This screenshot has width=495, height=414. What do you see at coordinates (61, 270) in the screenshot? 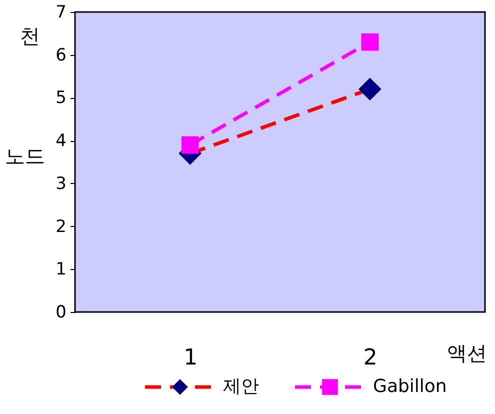
I see `y-tick-label: 1` at bounding box center [61, 270].